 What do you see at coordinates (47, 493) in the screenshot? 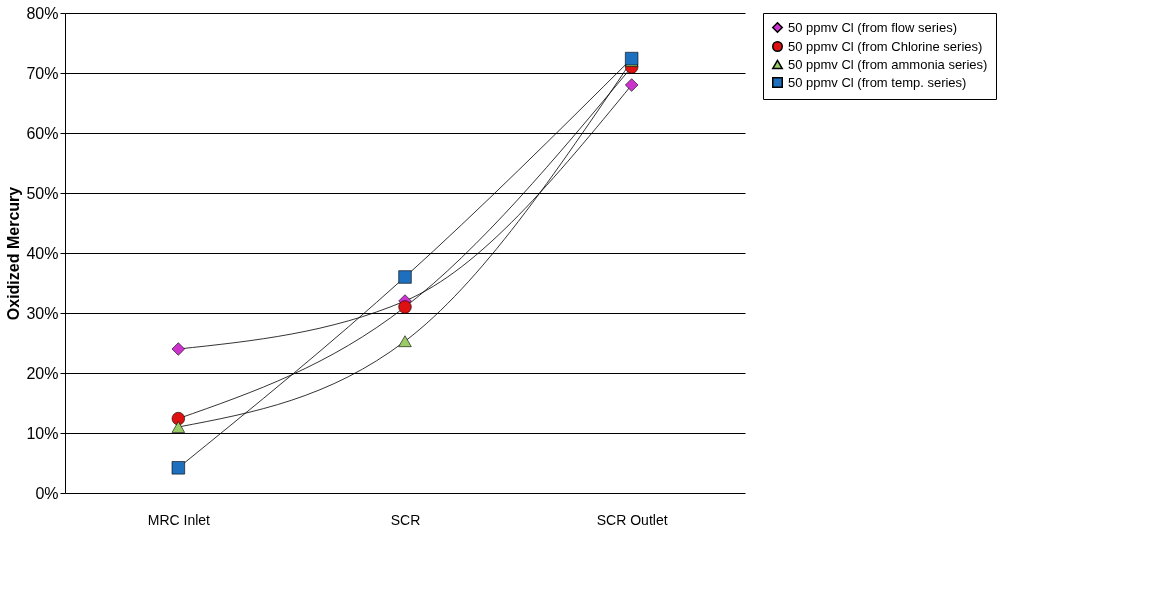
I see `y-tick-label: 0%` at bounding box center [47, 493].